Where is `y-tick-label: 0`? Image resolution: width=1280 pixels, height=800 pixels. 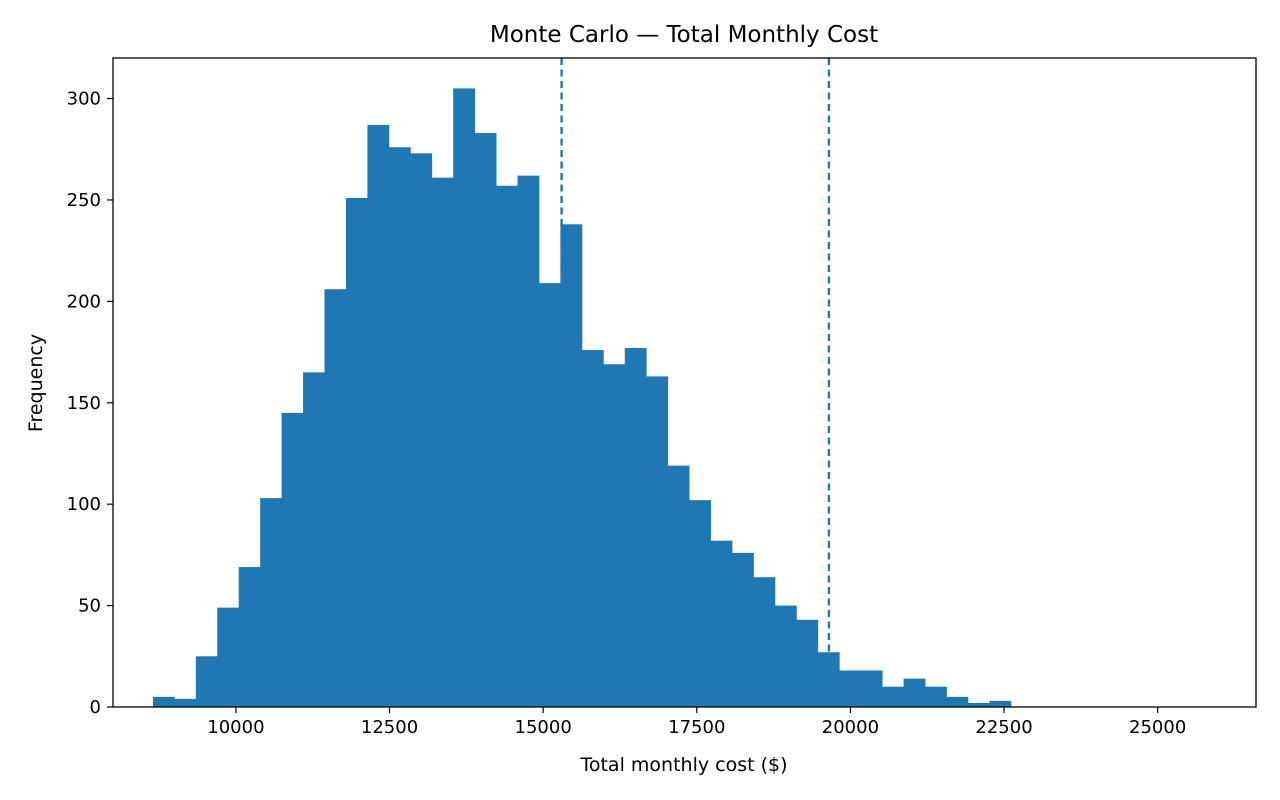 y-tick-label: 0 is located at coordinates (95, 707).